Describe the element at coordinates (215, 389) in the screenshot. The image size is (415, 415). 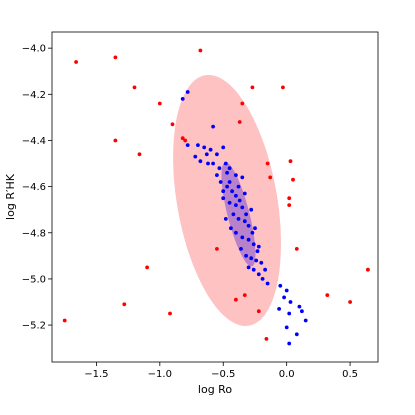
I see `x-axis-label: log Ro` at that location.